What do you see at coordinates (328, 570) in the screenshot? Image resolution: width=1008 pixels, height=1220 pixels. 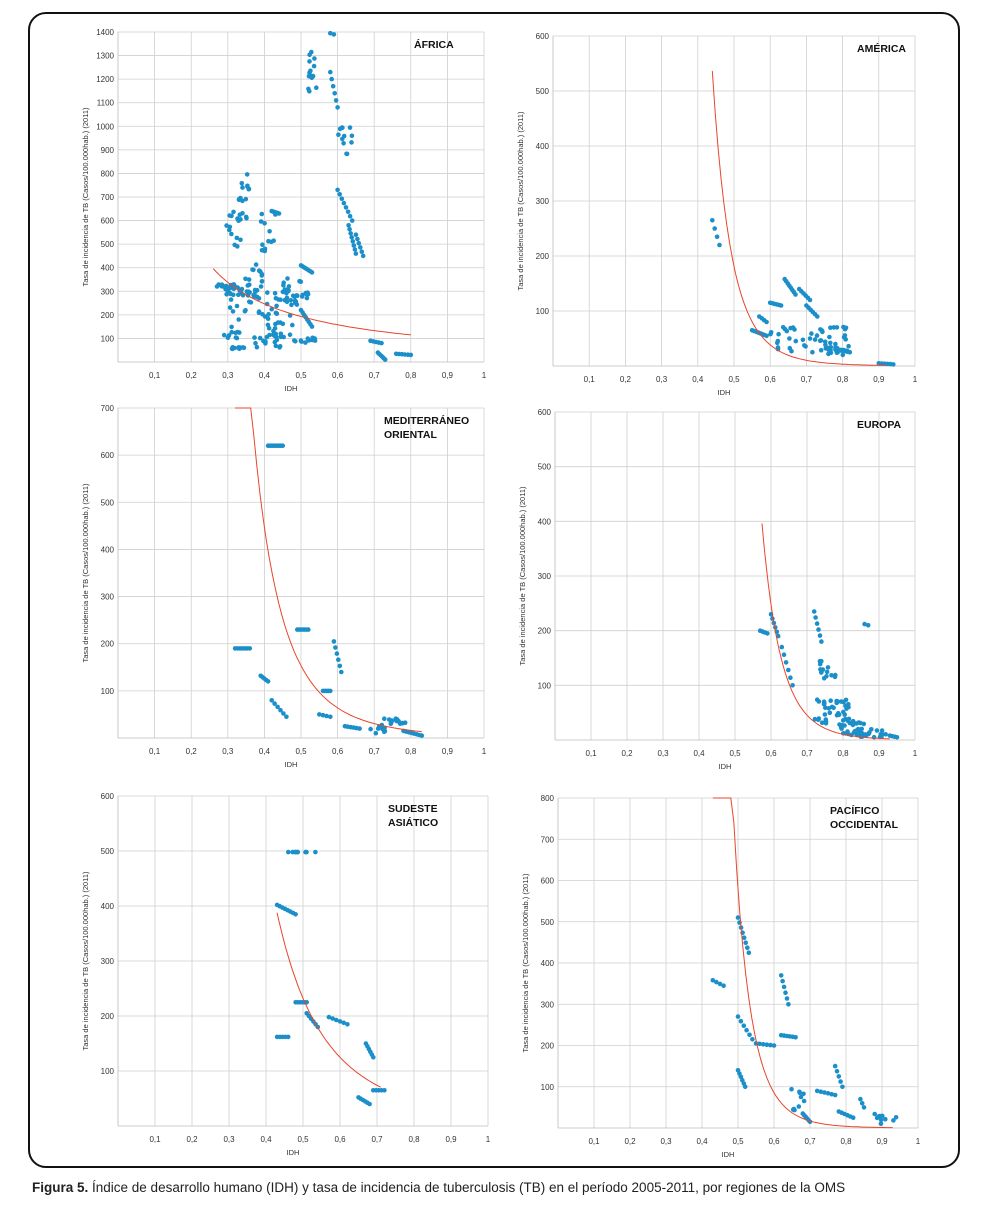 I see `trend-line` at bounding box center [328, 570].